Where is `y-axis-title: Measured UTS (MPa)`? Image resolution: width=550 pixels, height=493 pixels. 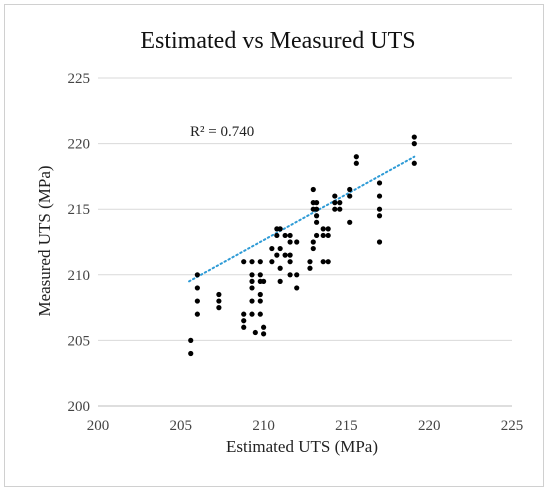
y-axis-title: Measured UTS (MPa) is located at coordinates (44, 240).